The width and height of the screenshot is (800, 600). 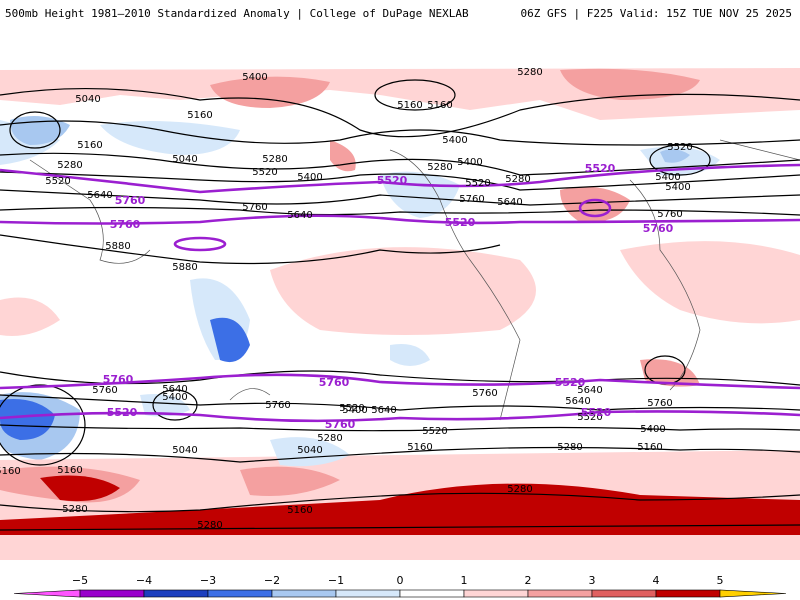 I want to click on anomaly-colorbar: −5 −4 −3 −2 −1 0 1 2 3 4 5, so click(x=400, y=586).